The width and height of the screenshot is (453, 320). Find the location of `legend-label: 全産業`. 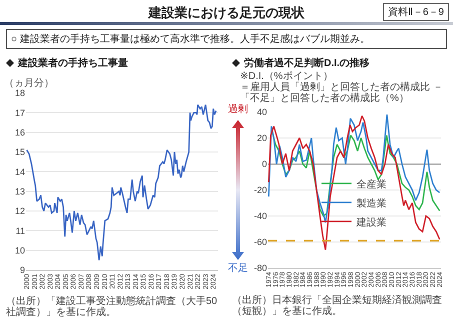

legend-label: 全産業 is located at coordinates (371, 184).